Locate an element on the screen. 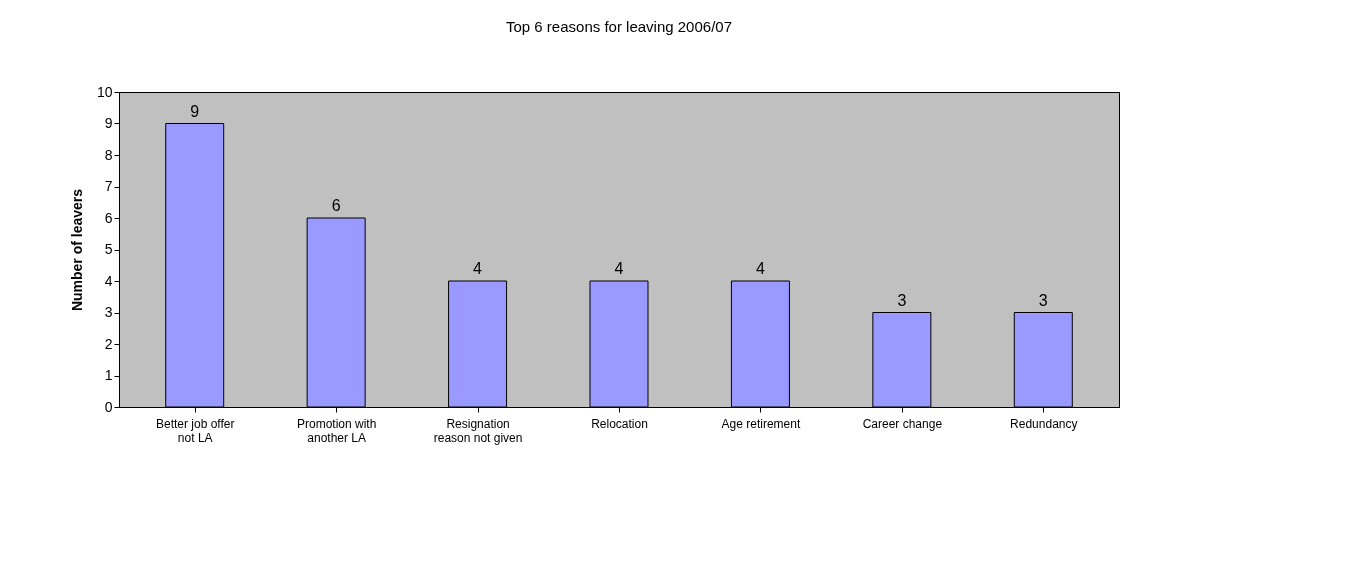 The height and width of the screenshot is (561, 1354). y-tick-label: 2 is located at coordinates (108, 343).